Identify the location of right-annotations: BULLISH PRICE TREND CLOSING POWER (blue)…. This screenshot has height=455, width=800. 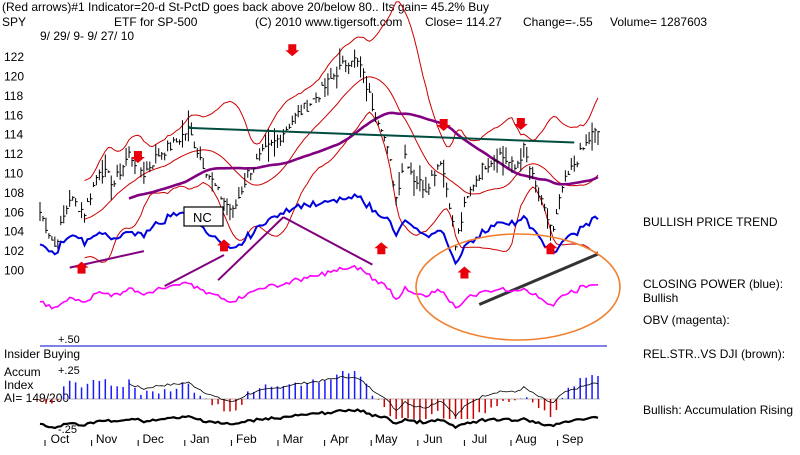
(718, 316).